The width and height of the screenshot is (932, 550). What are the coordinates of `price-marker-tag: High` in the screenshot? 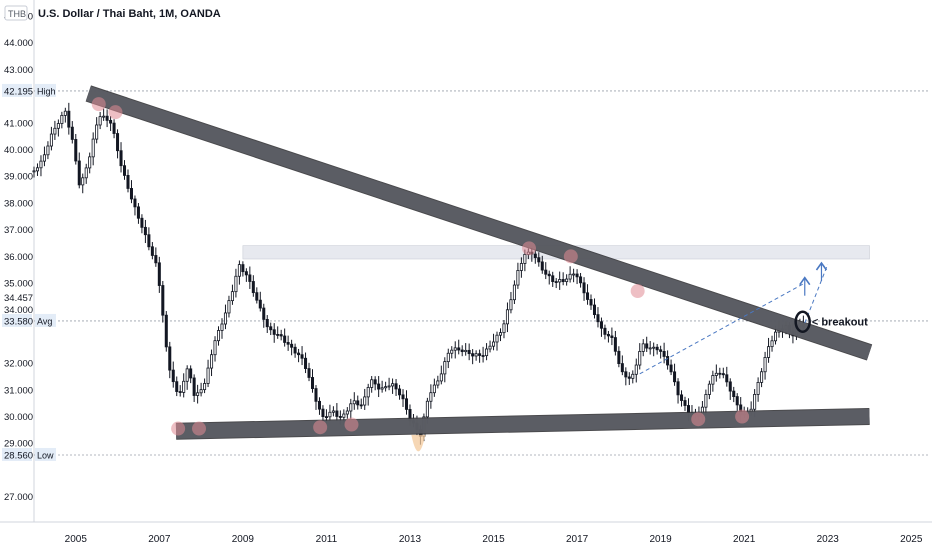 It's located at (46, 91).